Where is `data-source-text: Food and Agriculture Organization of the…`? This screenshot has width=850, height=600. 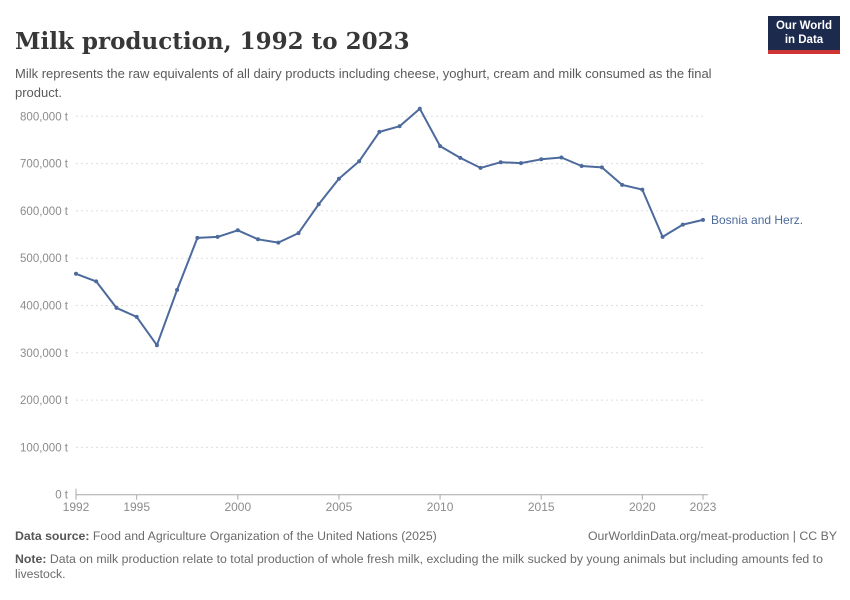 data-source-text: Food and Agriculture Organization of the… is located at coordinates (264, 536).